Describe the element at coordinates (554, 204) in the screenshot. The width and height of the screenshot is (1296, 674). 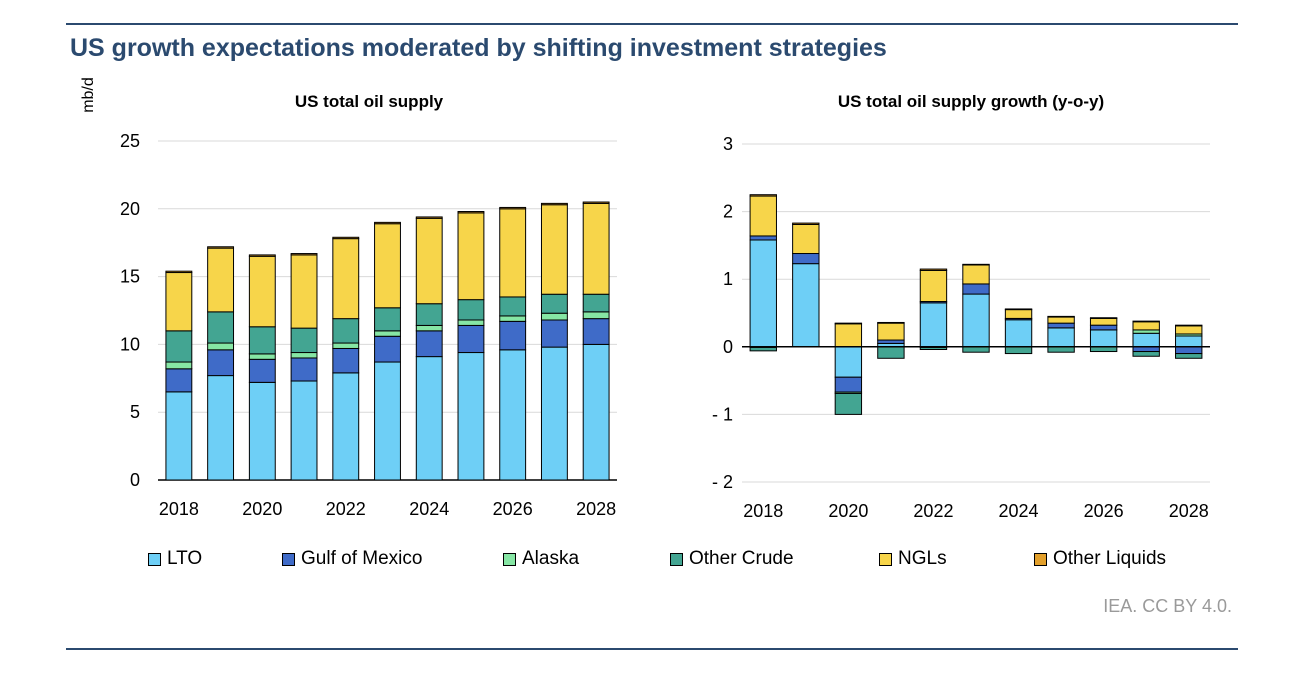
I see `bar-other-liquids-2027` at that location.